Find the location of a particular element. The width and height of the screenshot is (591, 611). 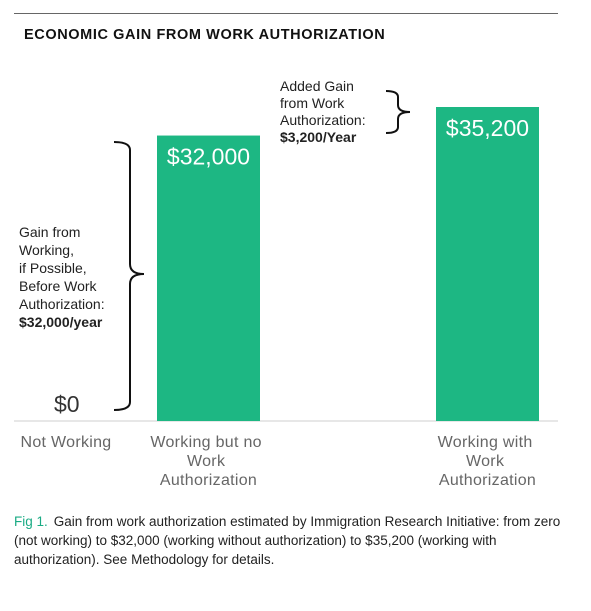

bar-working-no-authorization is located at coordinates (208, 278).